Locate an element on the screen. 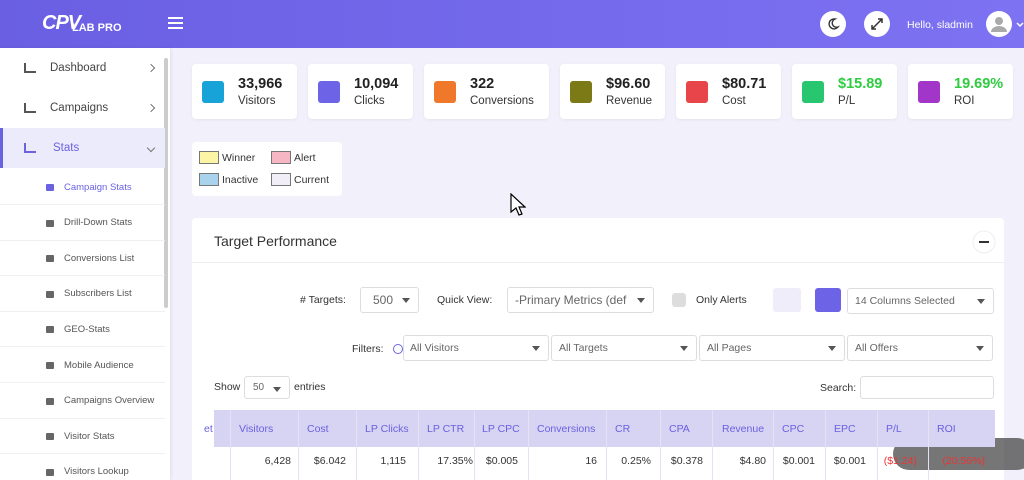 The image size is (1024, 480). nav-item: Dashboard is located at coordinates (78, 68).